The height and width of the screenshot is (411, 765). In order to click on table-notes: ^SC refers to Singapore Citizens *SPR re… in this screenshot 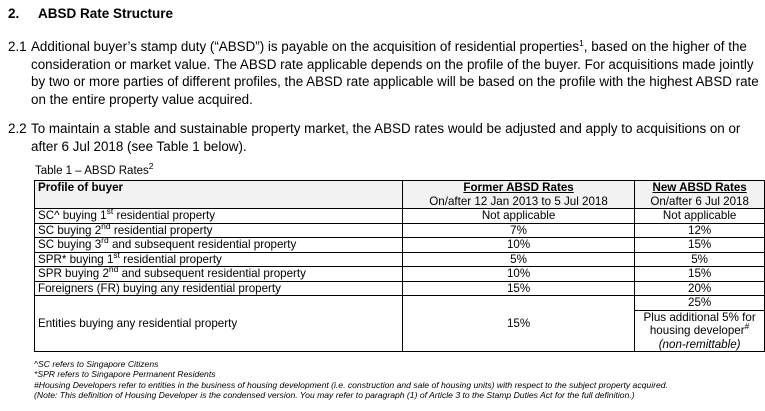, I will do `click(351, 380)`.